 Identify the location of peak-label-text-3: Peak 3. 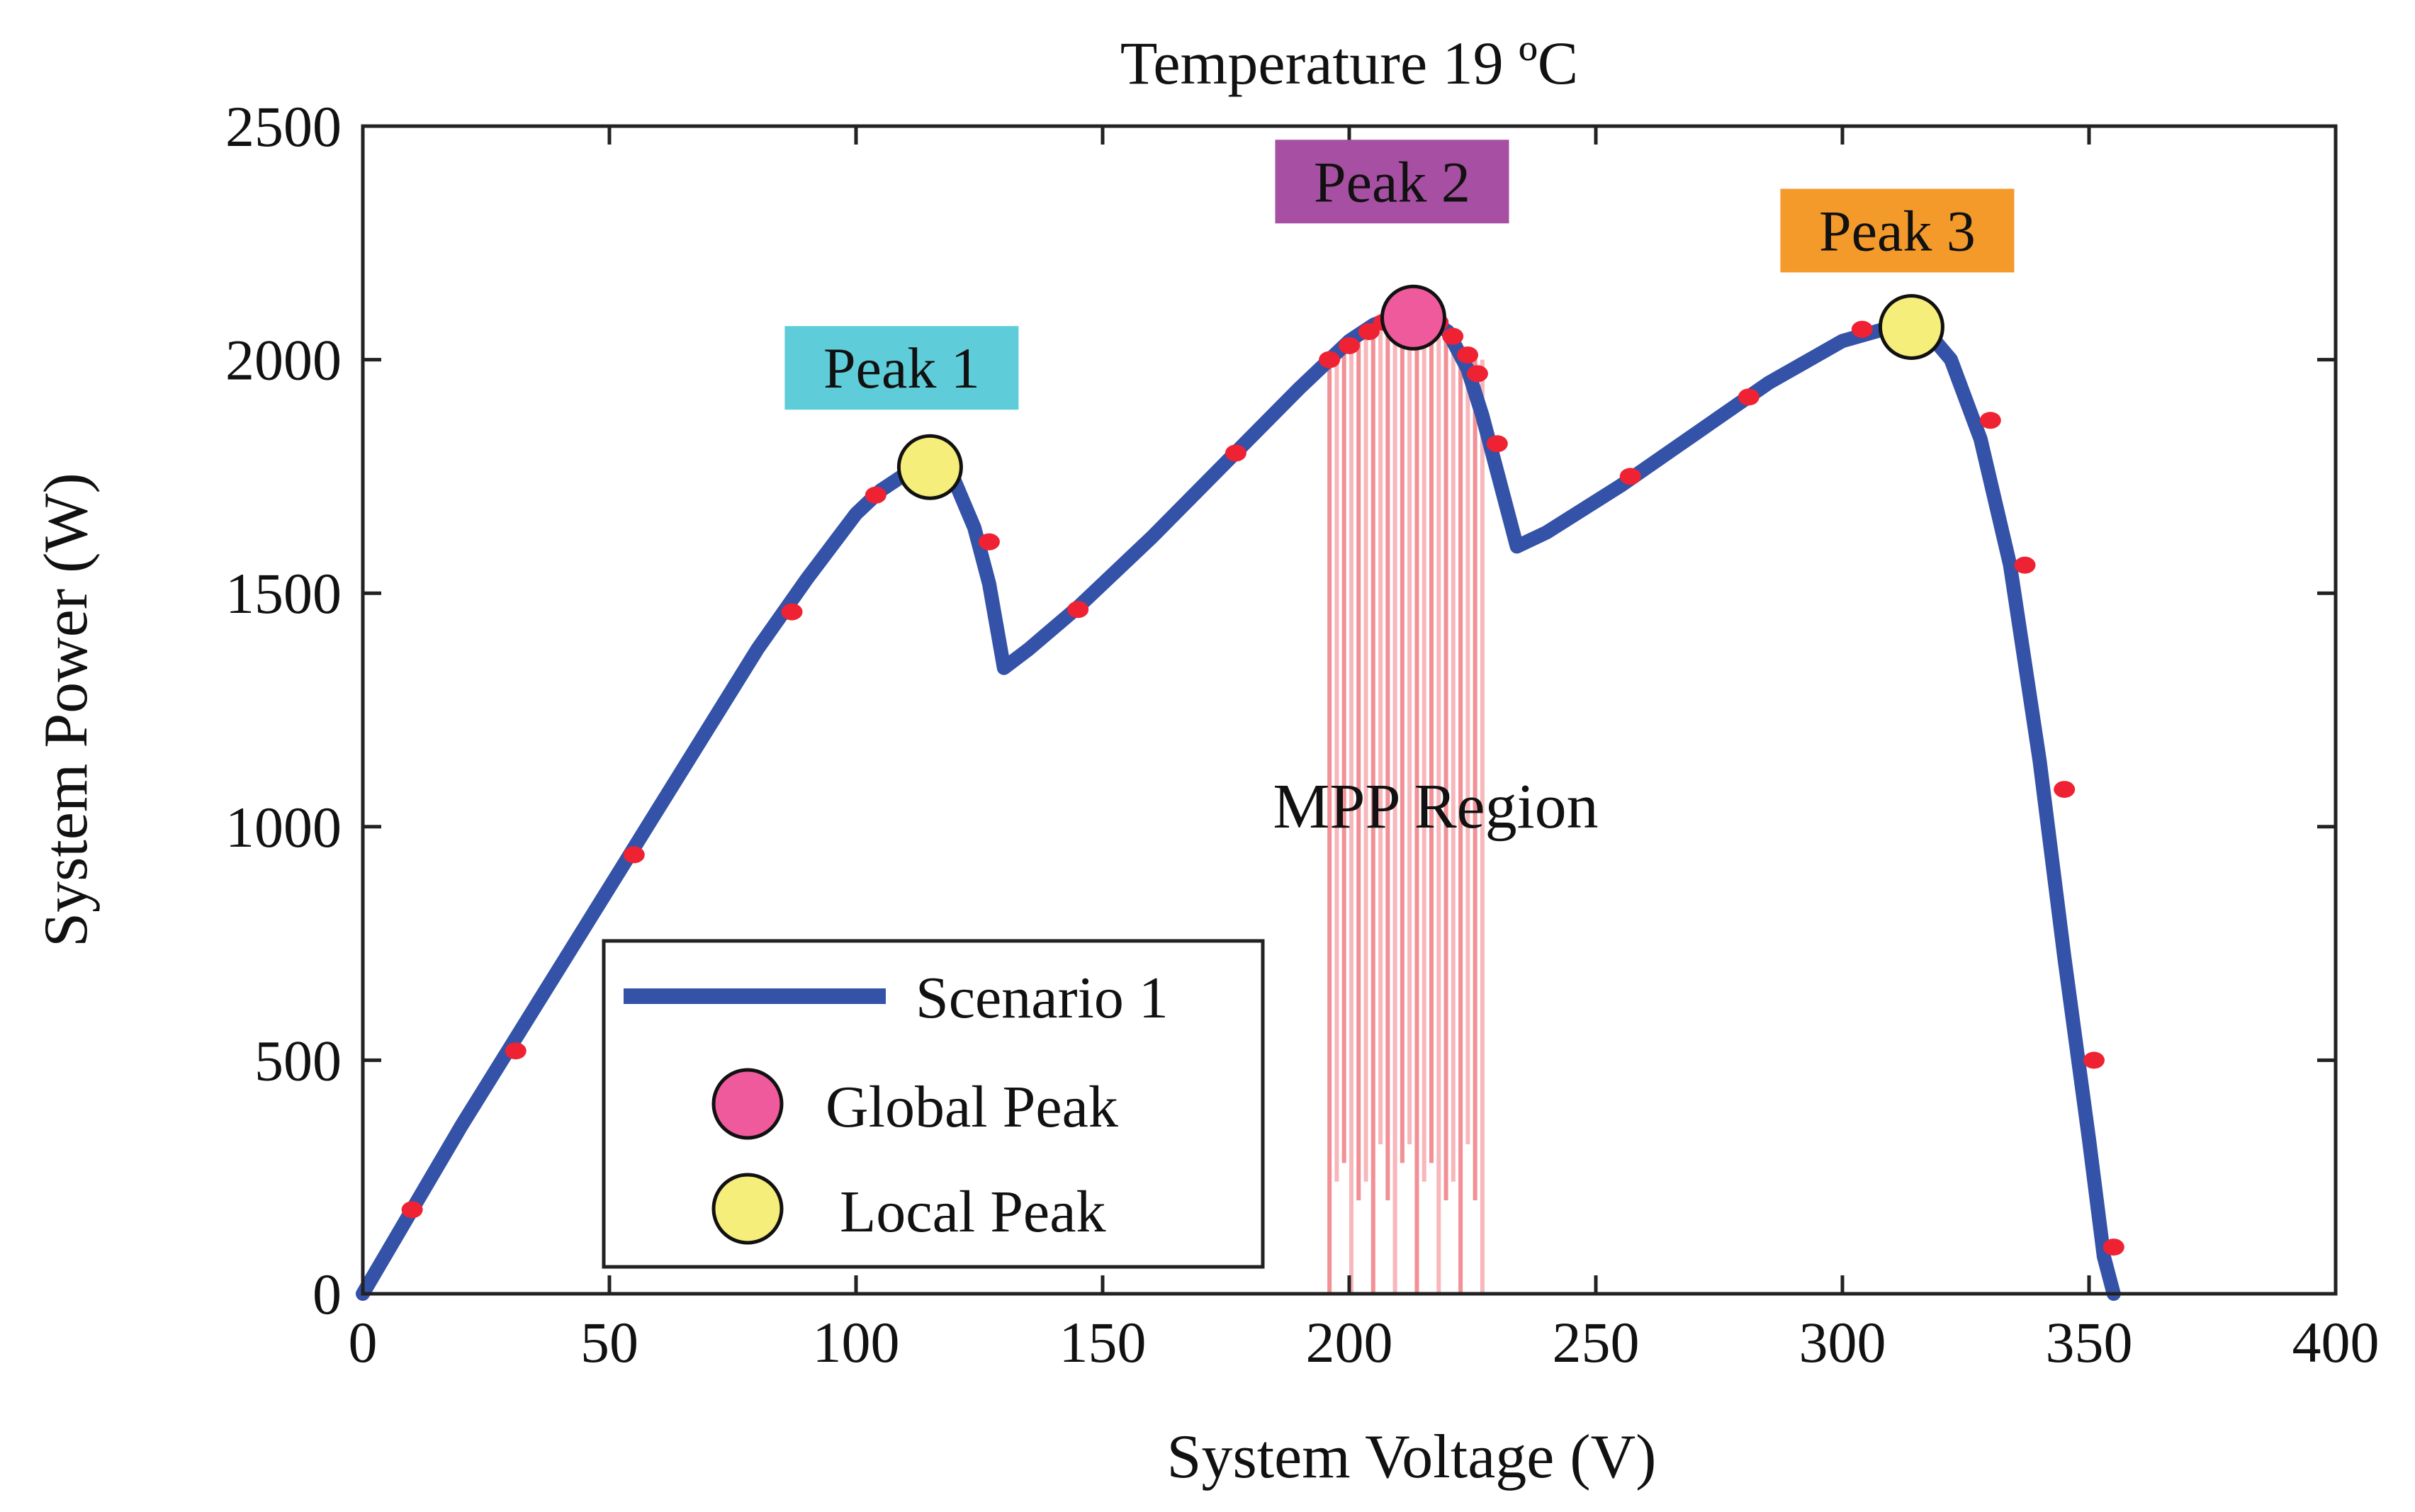
(1897, 230).